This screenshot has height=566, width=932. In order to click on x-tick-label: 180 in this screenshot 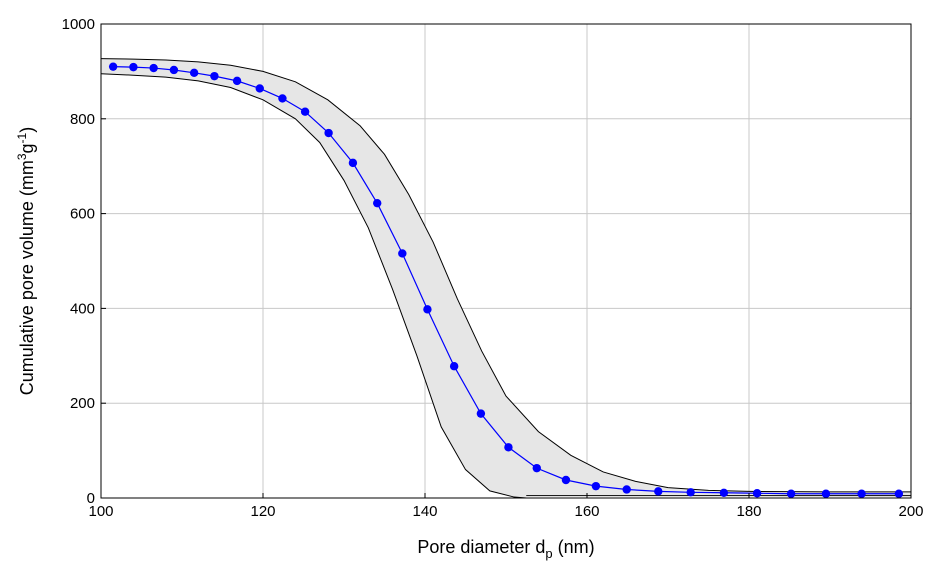, I will do `click(748, 511)`.